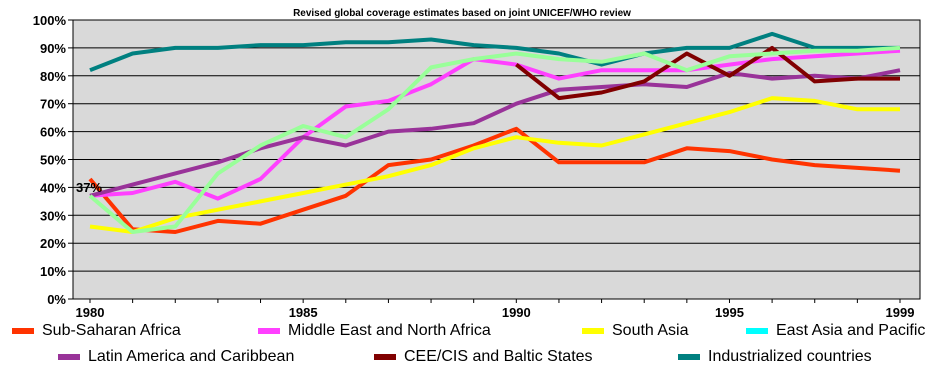 This screenshot has height=376, width=946. I want to click on legend-label: Middle East and North Africa, so click(389, 330).